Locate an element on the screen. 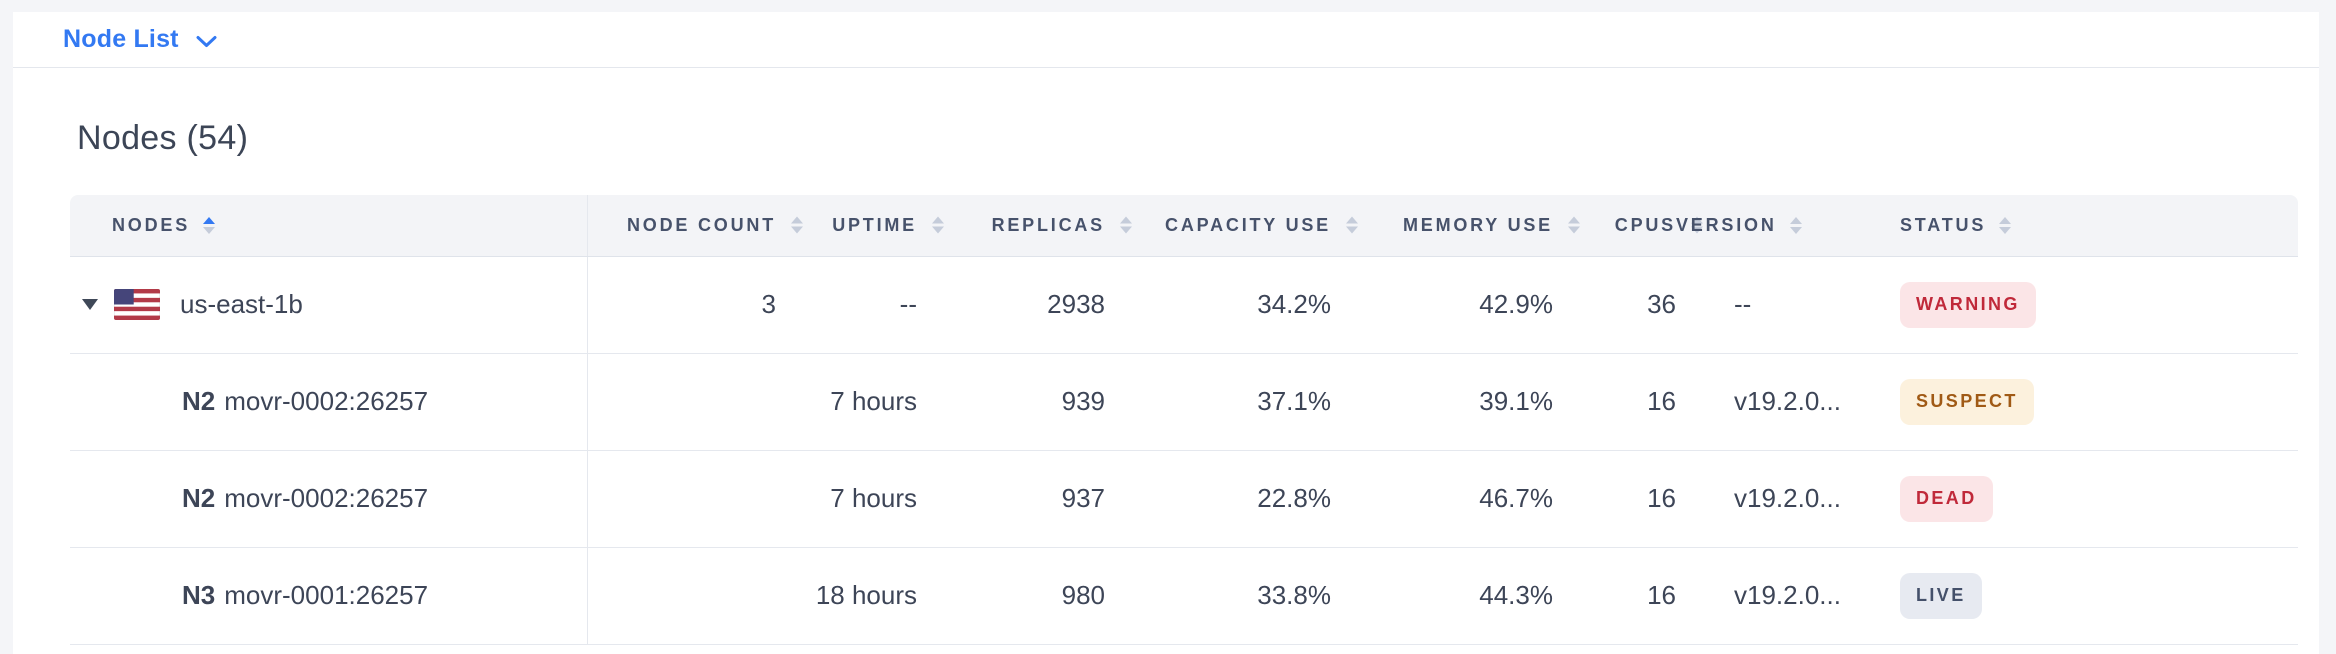 Image resolution: width=2336 pixels, height=654 pixels. memory-use-cell: 46.7% is located at coordinates (1516, 498).